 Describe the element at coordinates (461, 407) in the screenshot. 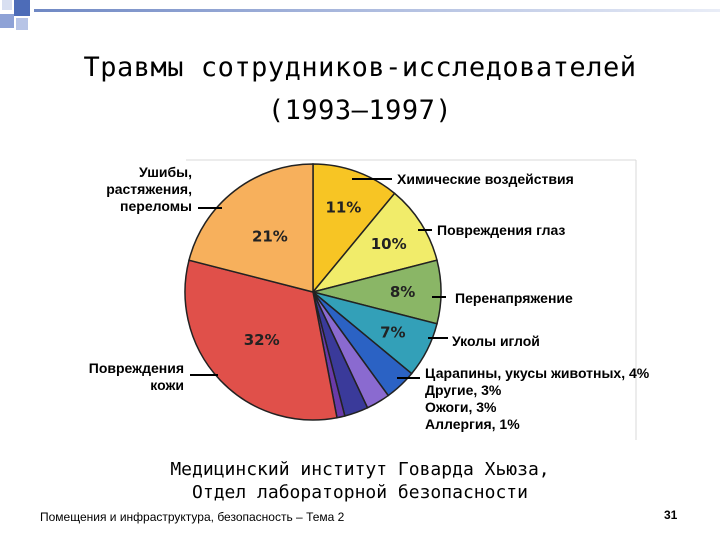

I see `label-small-3: Ожоги, 3%` at that location.